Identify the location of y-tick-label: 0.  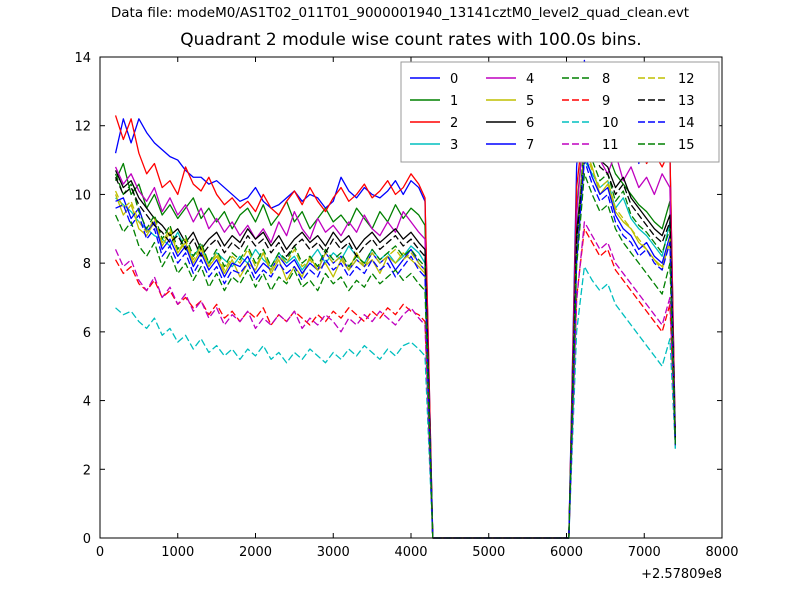
(87, 539).